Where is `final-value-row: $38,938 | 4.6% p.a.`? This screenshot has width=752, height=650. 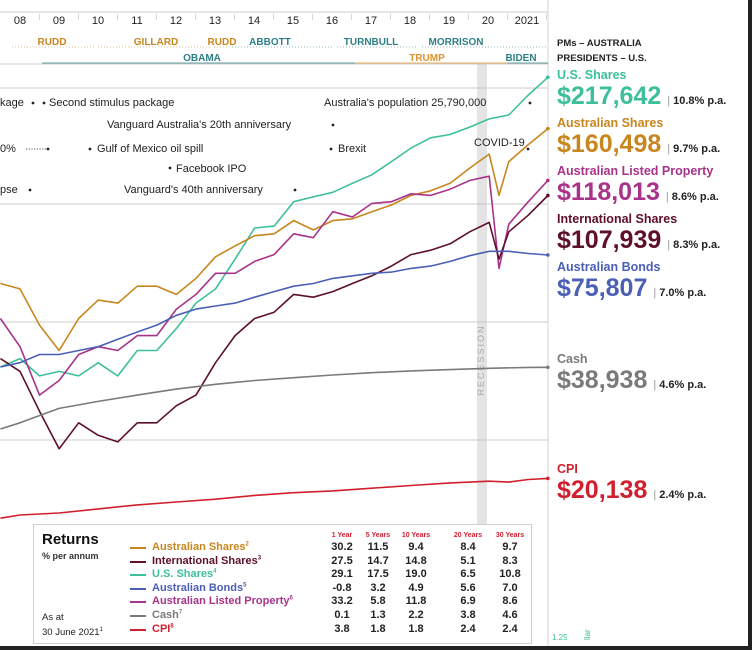
final-value-row: $38,938 | 4.6% p.a. is located at coordinates (631, 380).